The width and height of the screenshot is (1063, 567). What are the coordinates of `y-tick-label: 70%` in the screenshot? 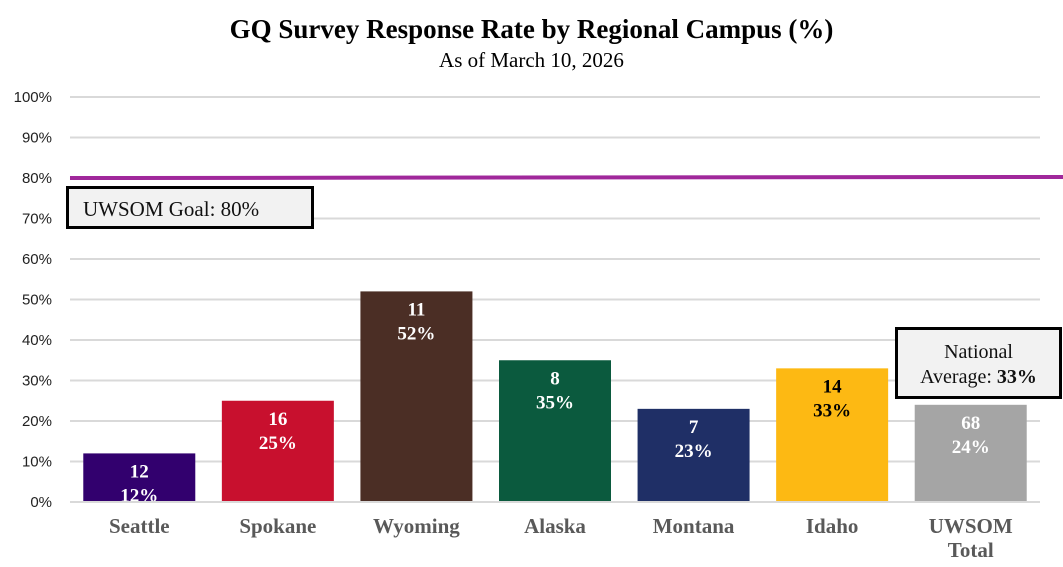 It's located at (37, 219).